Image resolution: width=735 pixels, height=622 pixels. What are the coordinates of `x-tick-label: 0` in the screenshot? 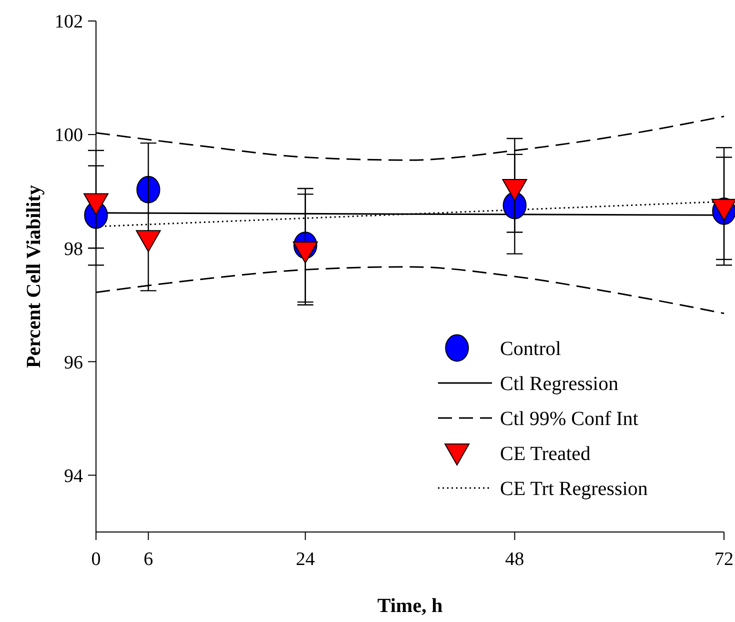 It's located at (96, 559).